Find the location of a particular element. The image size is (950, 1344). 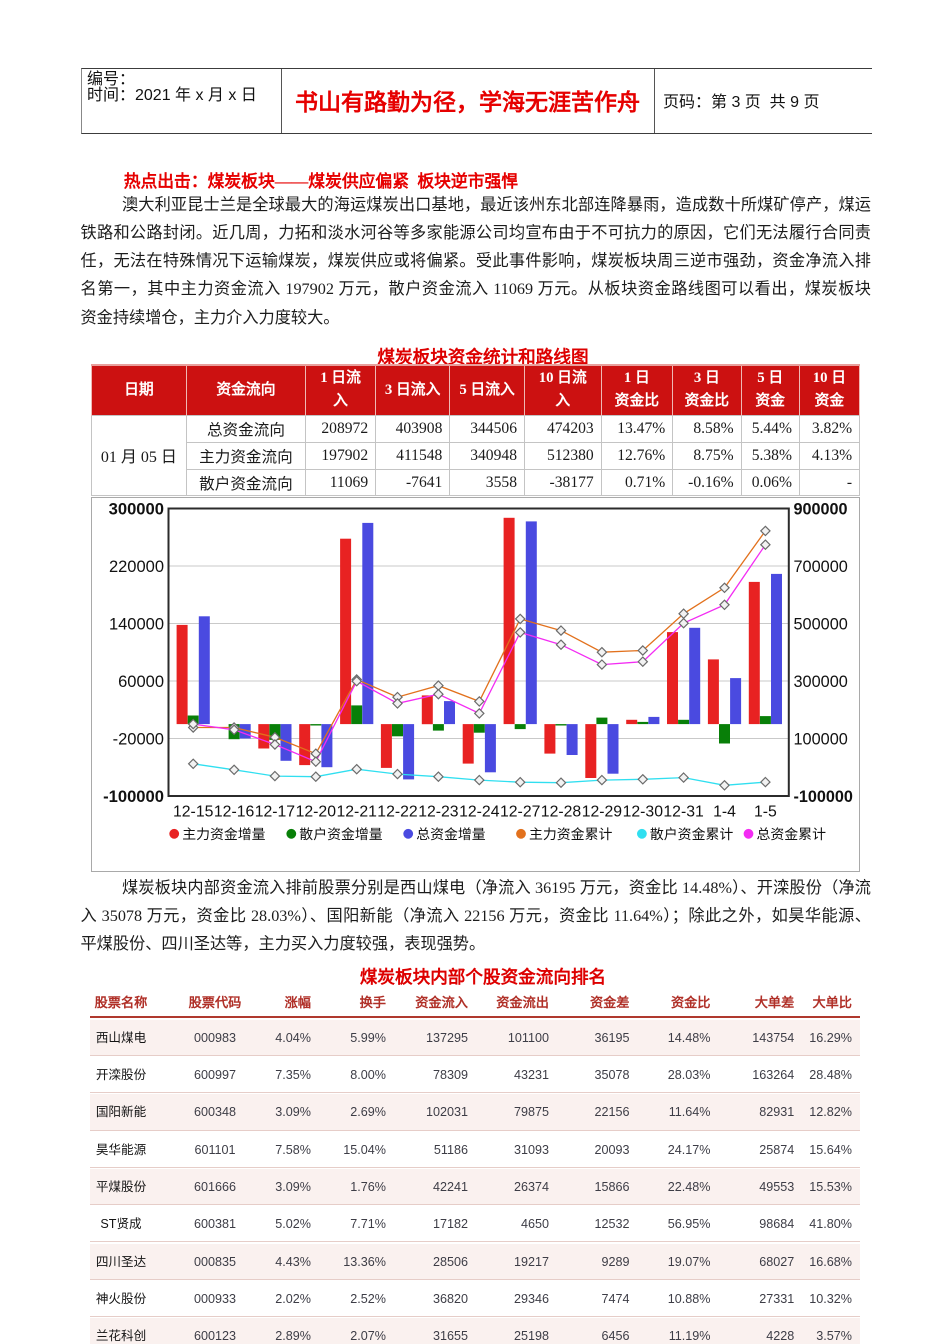

svg-text: 主力资金累计 is located at coordinates (570, 834).